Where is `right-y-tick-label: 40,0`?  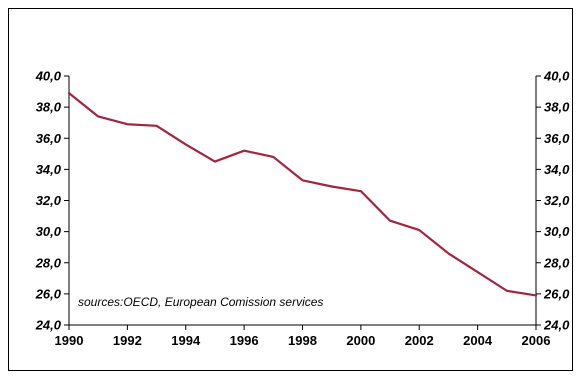 right-y-tick-label: 40,0 is located at coordinates (556, 76).